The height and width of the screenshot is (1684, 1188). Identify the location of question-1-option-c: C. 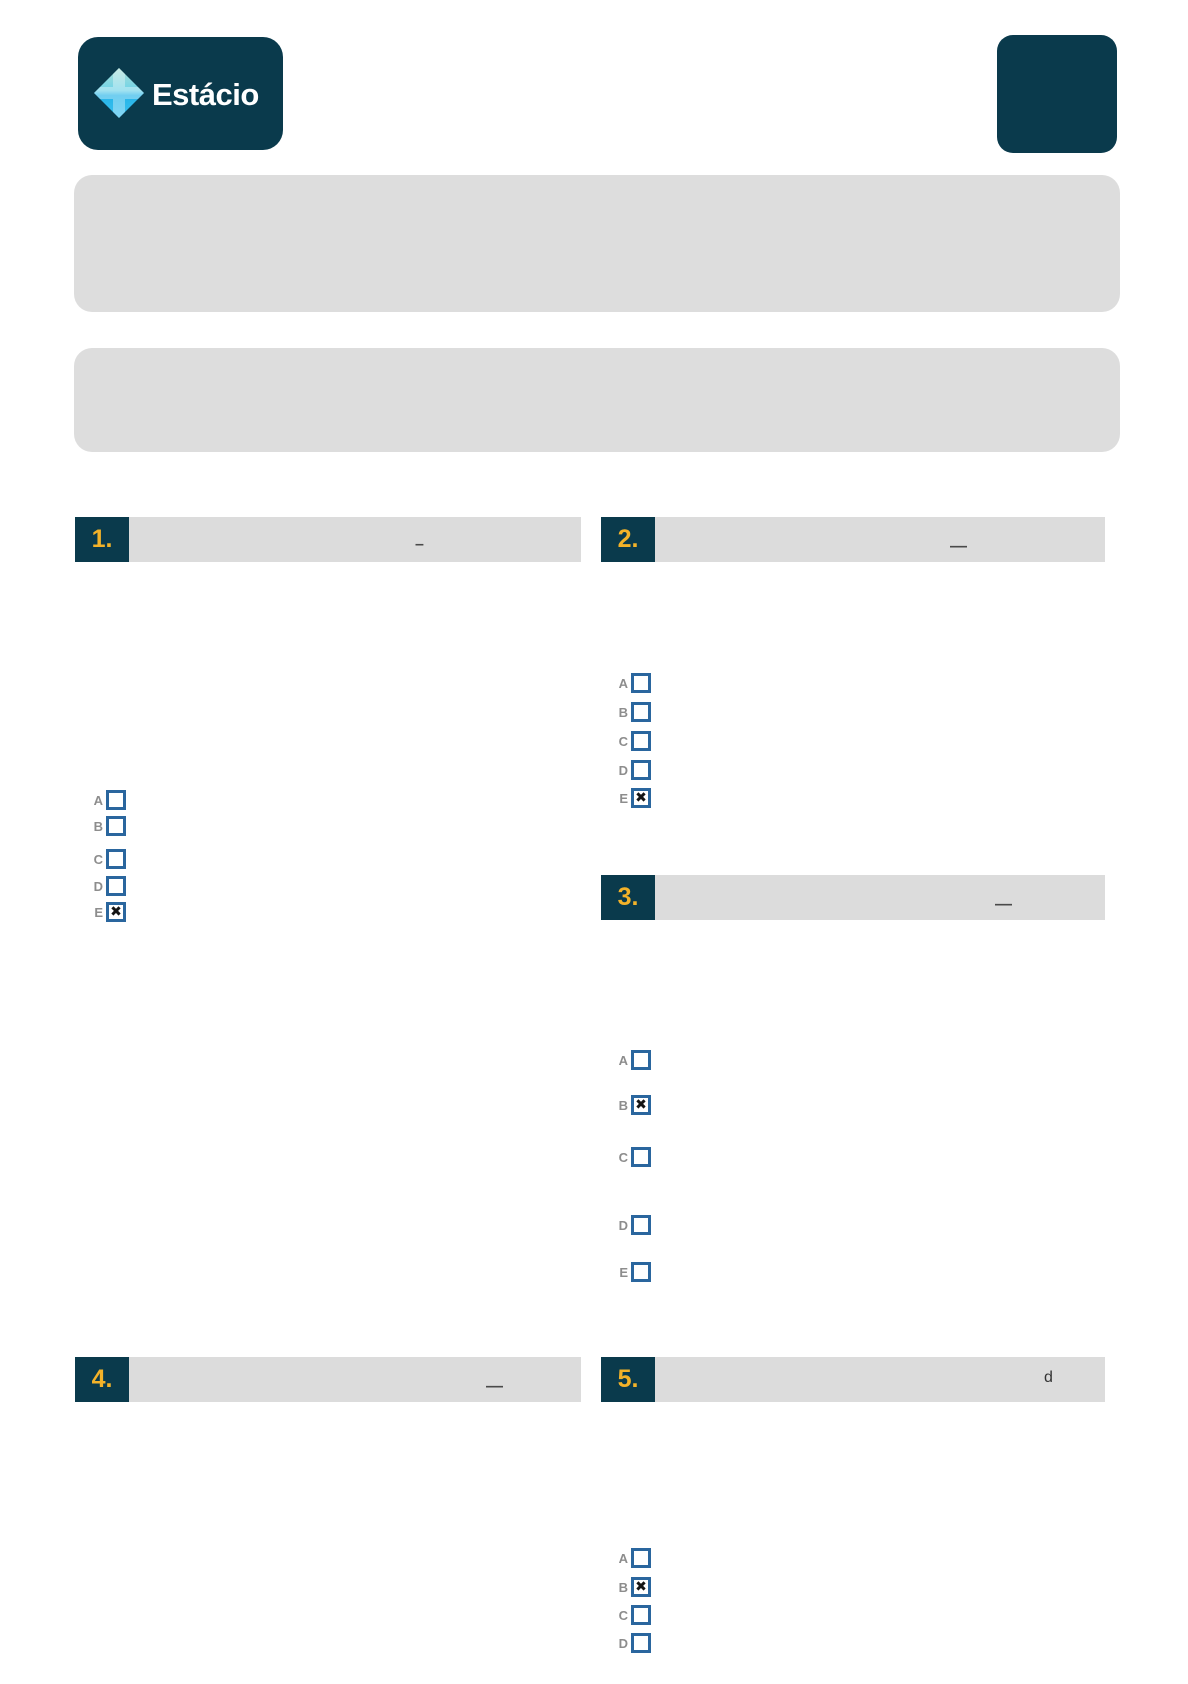
(107, 859).